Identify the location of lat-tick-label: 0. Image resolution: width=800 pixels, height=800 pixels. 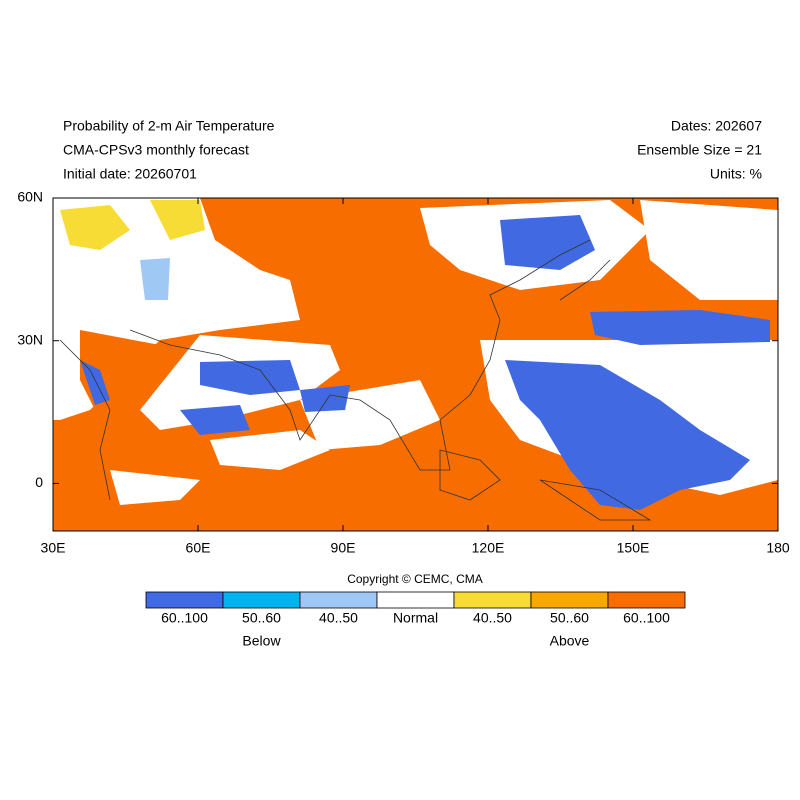
(39, 482).